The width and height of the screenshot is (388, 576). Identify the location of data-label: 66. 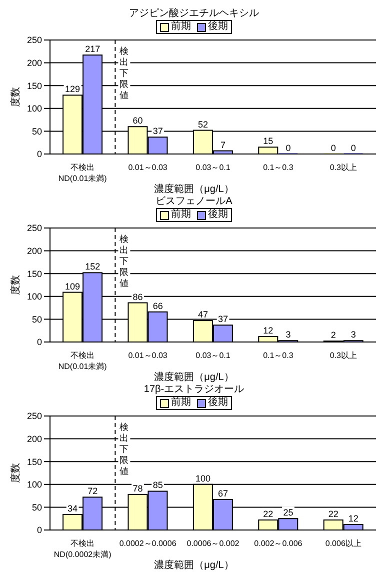
(157, 305).